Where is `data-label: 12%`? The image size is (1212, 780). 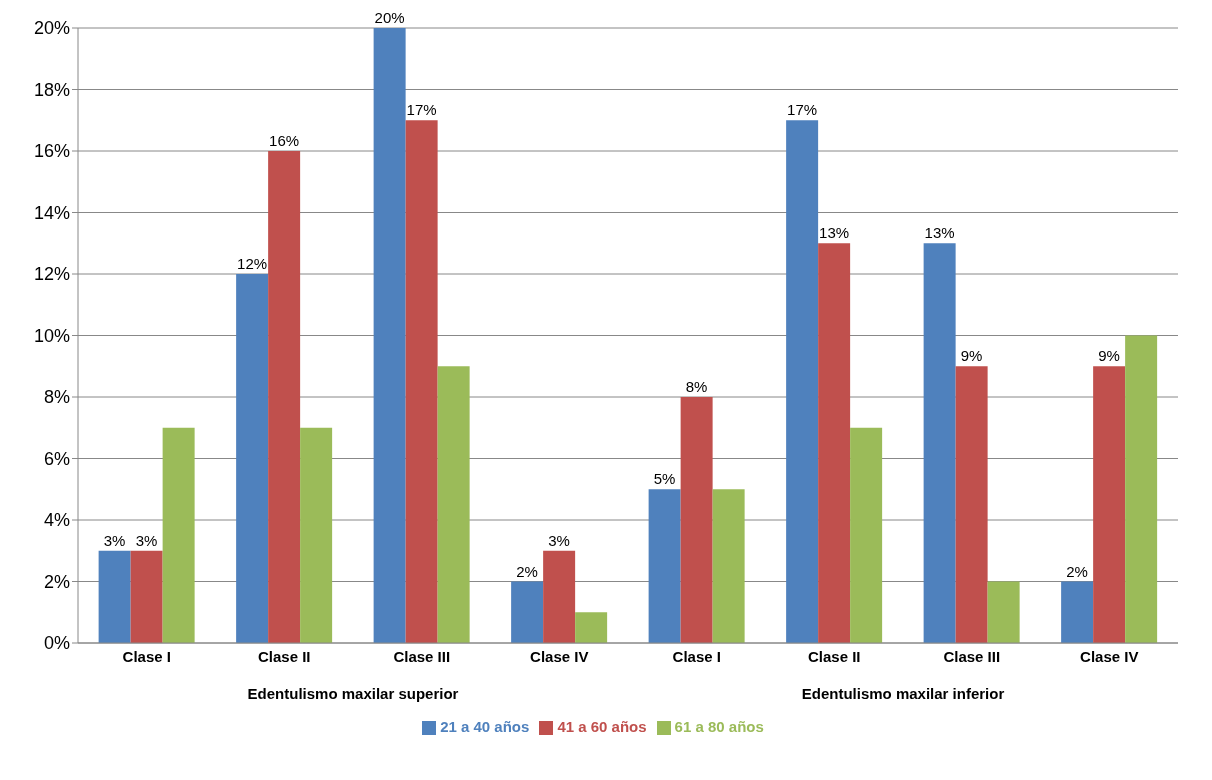 data-label: 12% is located at coordinates (252, 263).